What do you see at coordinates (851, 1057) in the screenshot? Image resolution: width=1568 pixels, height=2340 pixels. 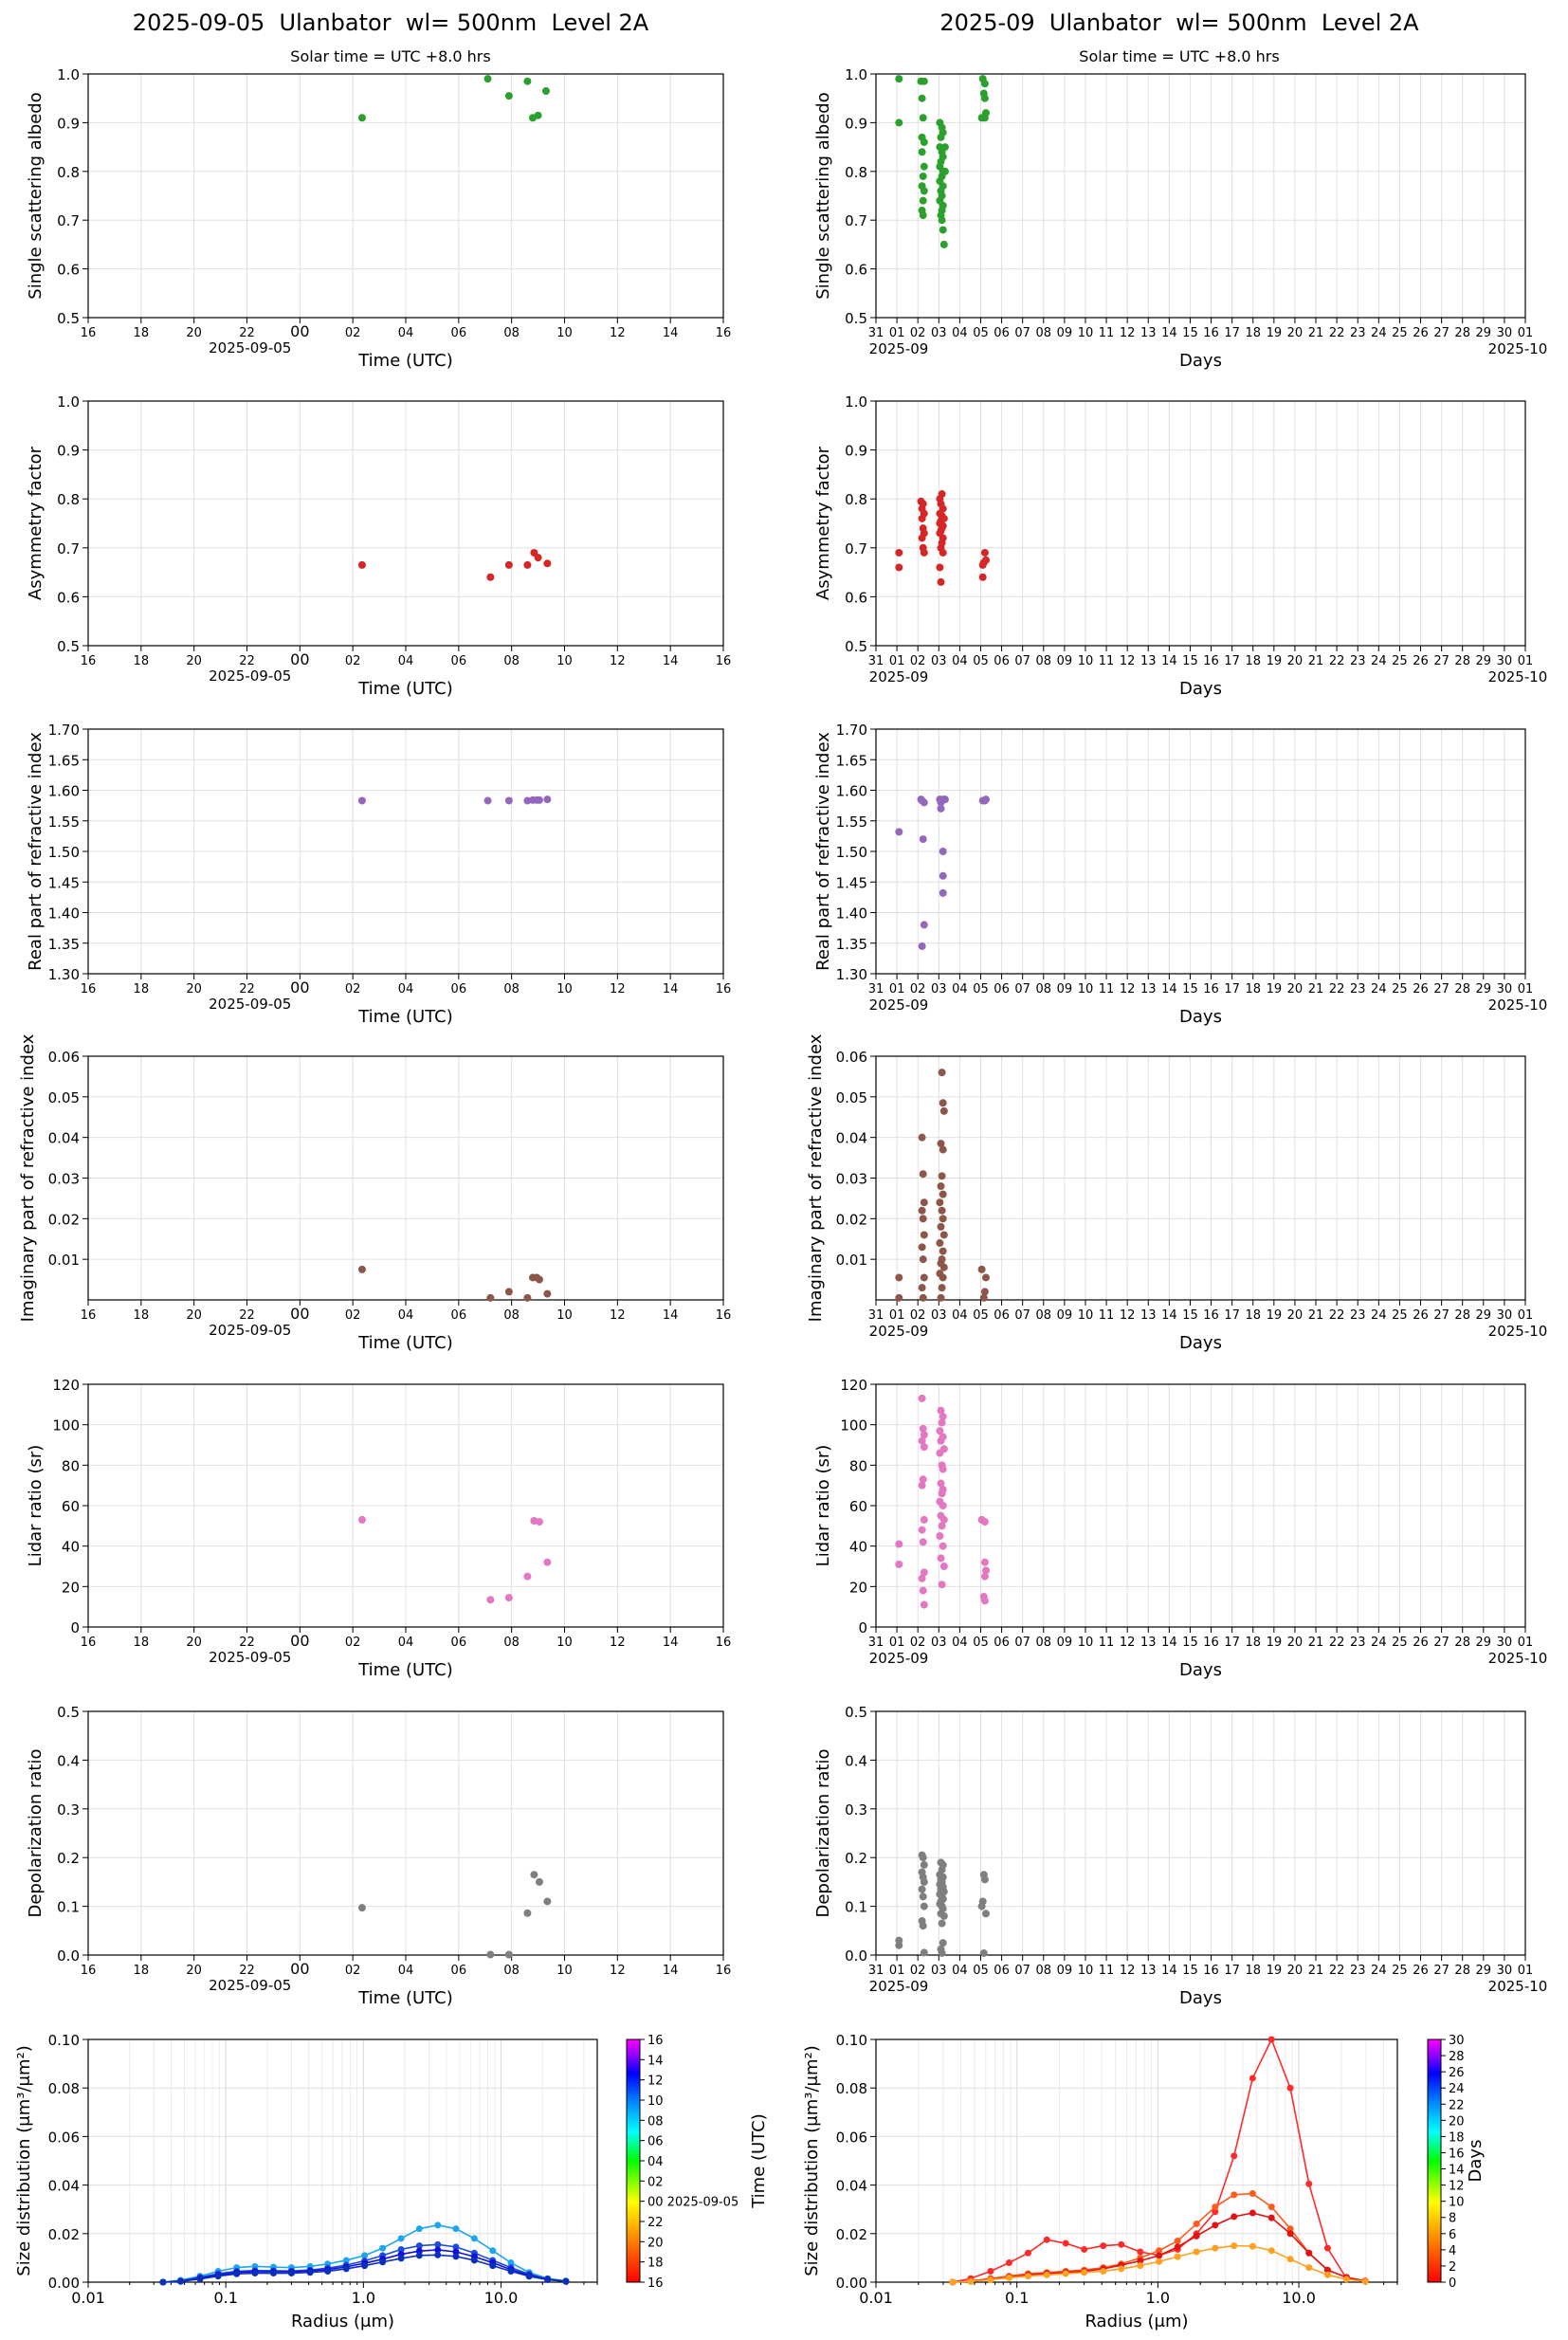 I see `y-tick-label: 0.06` at bounding box center [851, 1057].